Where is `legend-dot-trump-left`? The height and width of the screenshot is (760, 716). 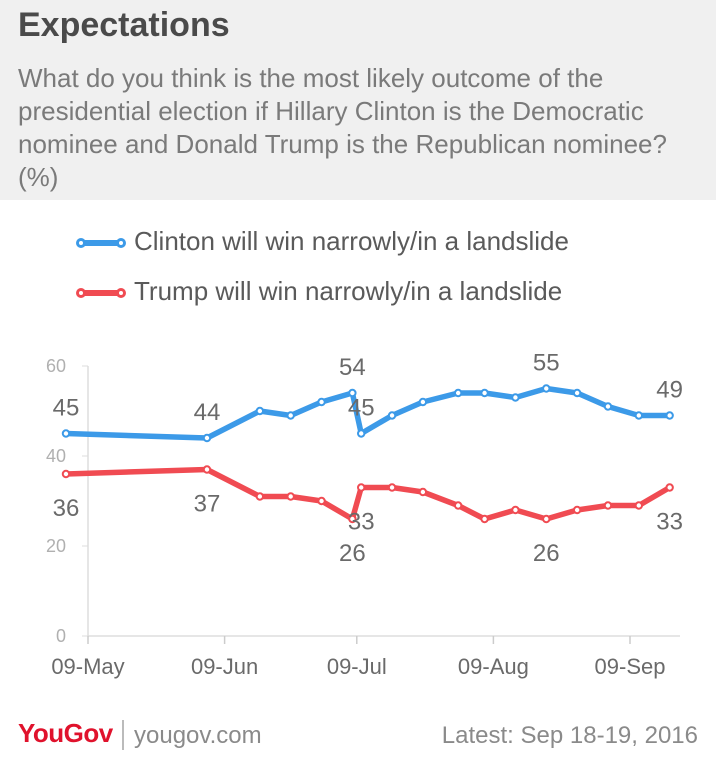 legend-dot-trump-left is located at coordinates (81, 293).